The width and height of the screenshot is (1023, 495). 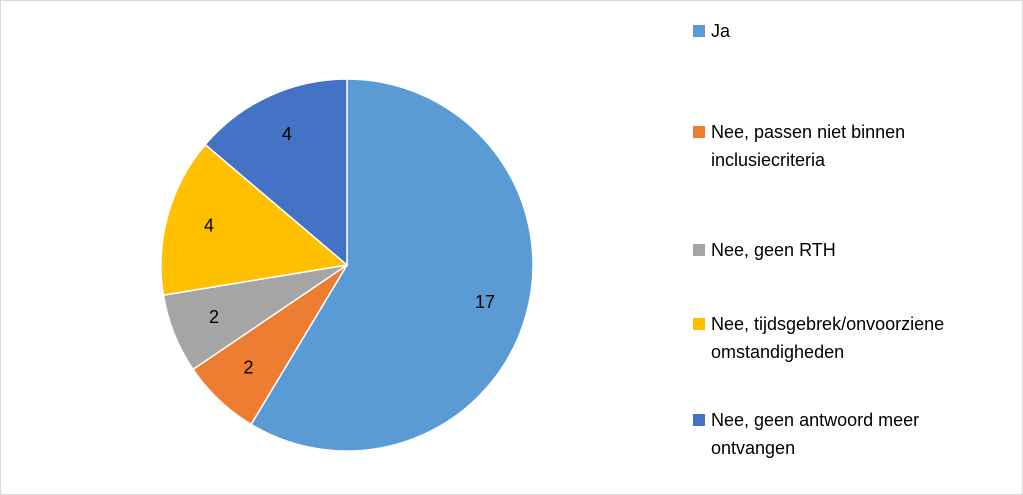 What do you see at coordinates (838, 31) in the screenshot?
I see `legend-item: Ja` at bounding box center [838, 31].